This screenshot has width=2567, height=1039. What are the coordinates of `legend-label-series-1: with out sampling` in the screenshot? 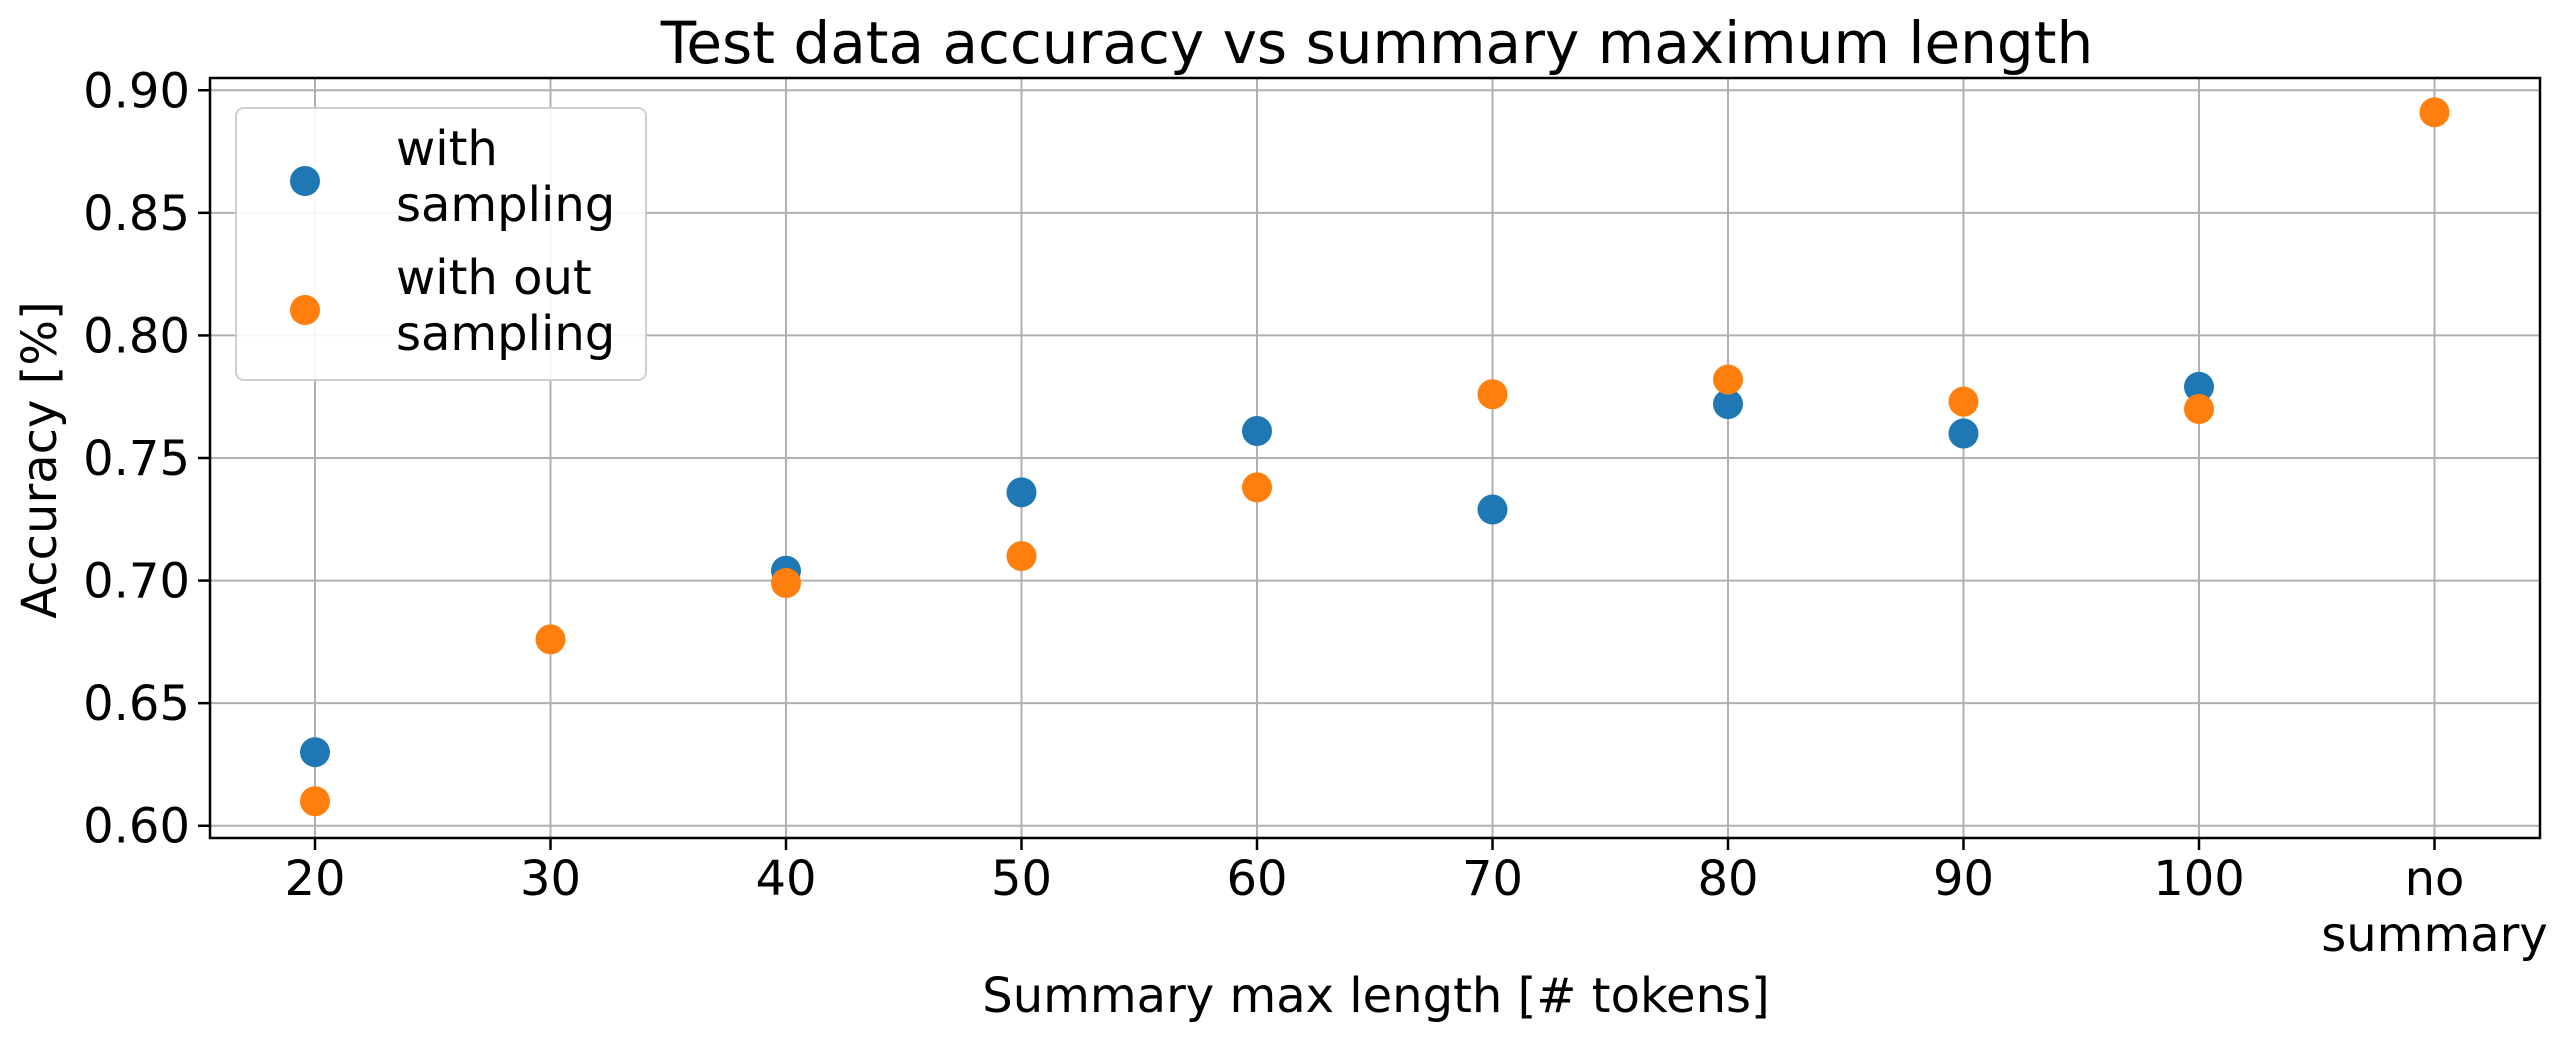 It's located at (505, 306).